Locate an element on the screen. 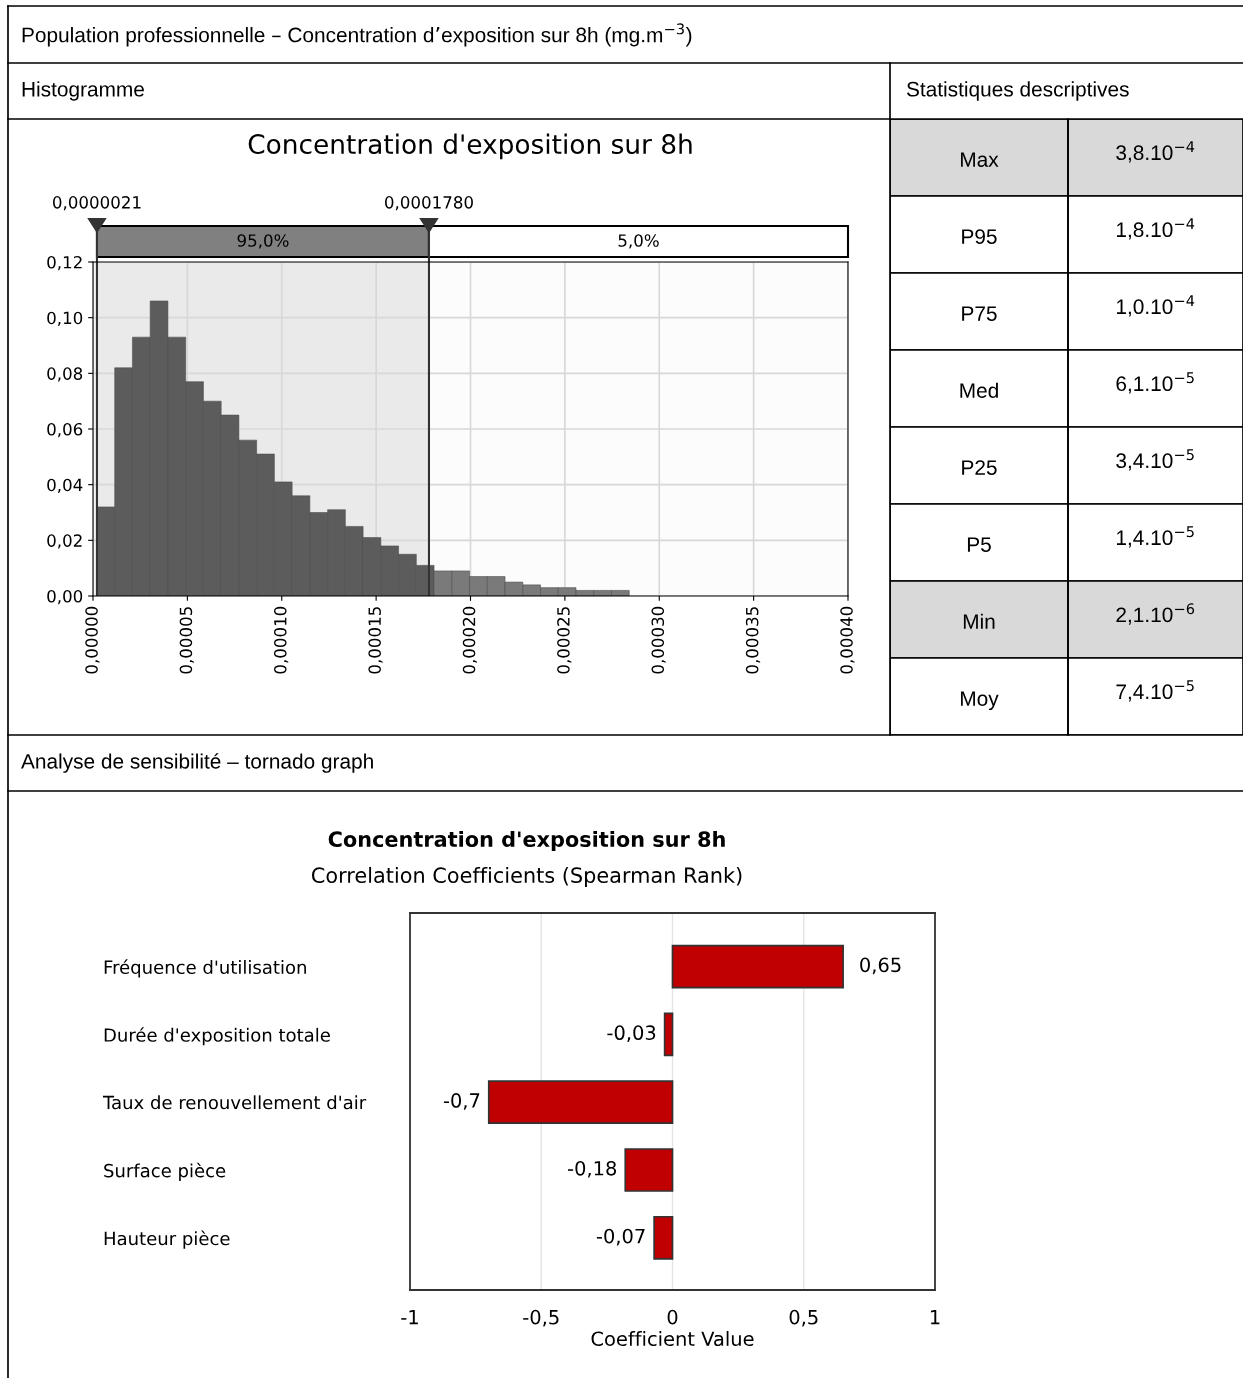  x-tick-label: 0 is located at coordinates (672, 1317).